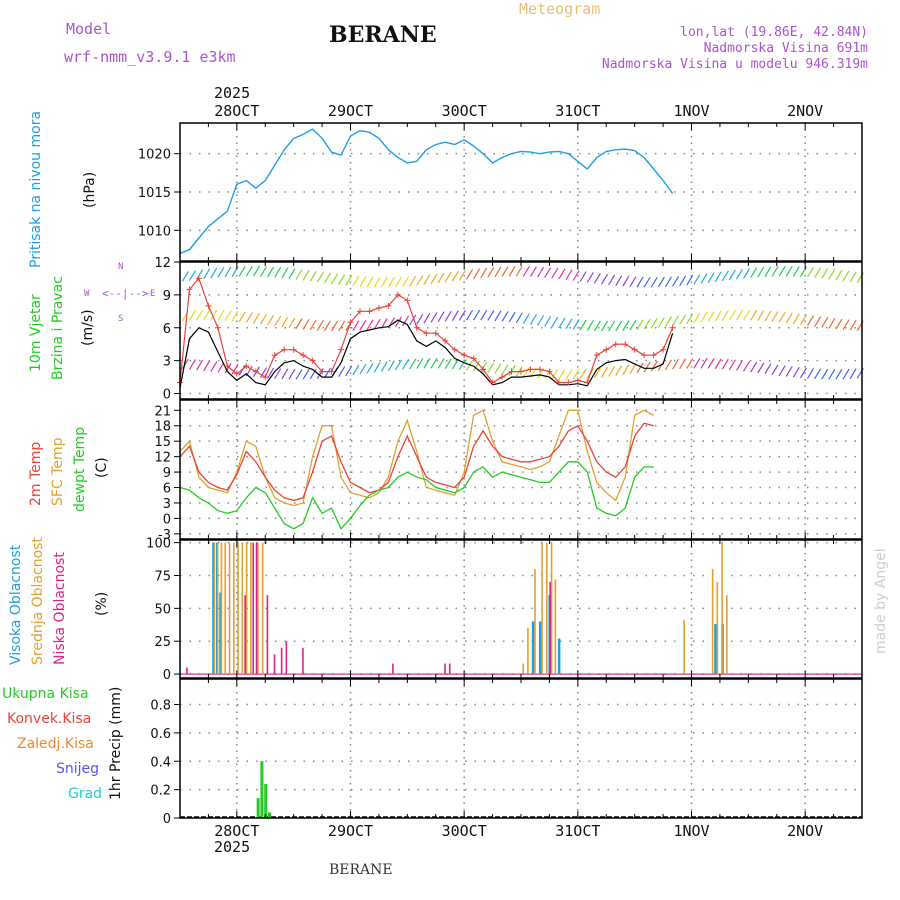 Image resolution: width=900 pixels, height=900 pixels. What do you see at coordinates (121, 267) in the screenshot?
I see `wind-dir-n: N` at bounding box center [121, 267].